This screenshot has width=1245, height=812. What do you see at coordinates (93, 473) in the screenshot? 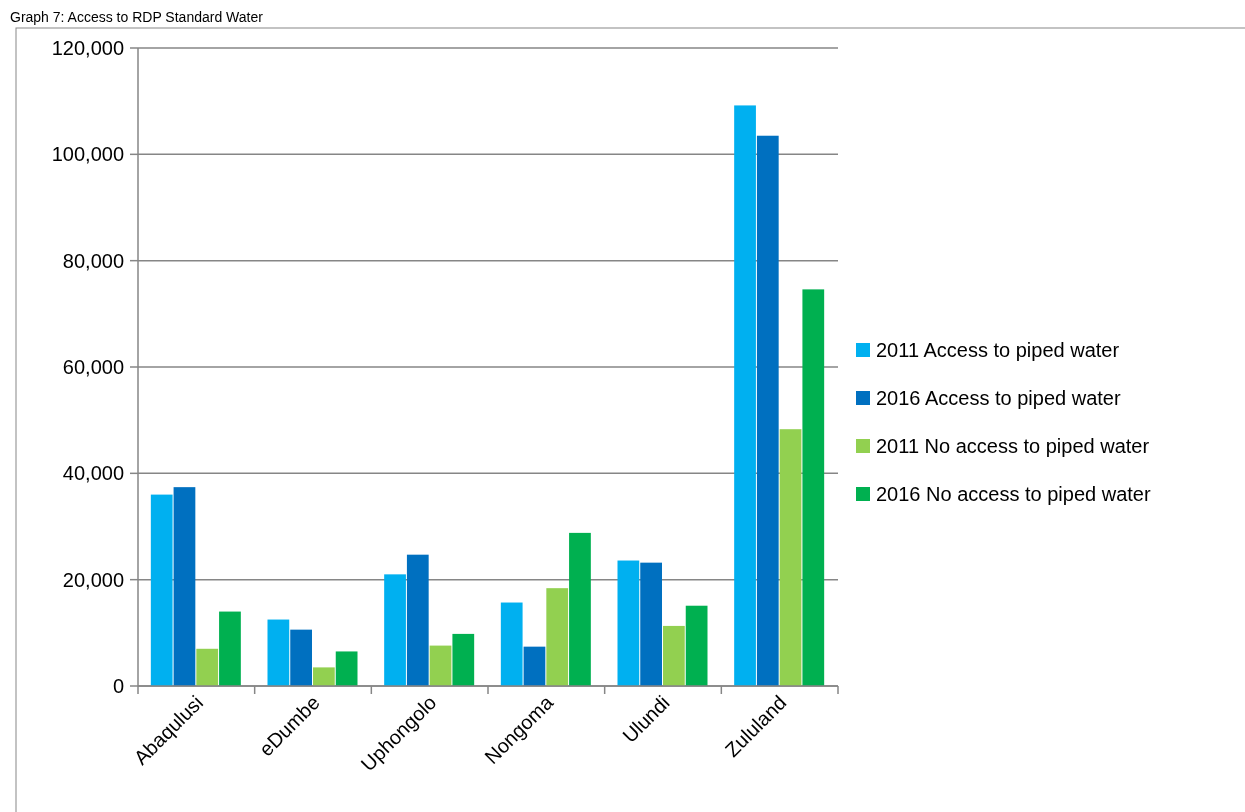
I see `y-tick-label: 40,000` at bounding box center [93, 473].